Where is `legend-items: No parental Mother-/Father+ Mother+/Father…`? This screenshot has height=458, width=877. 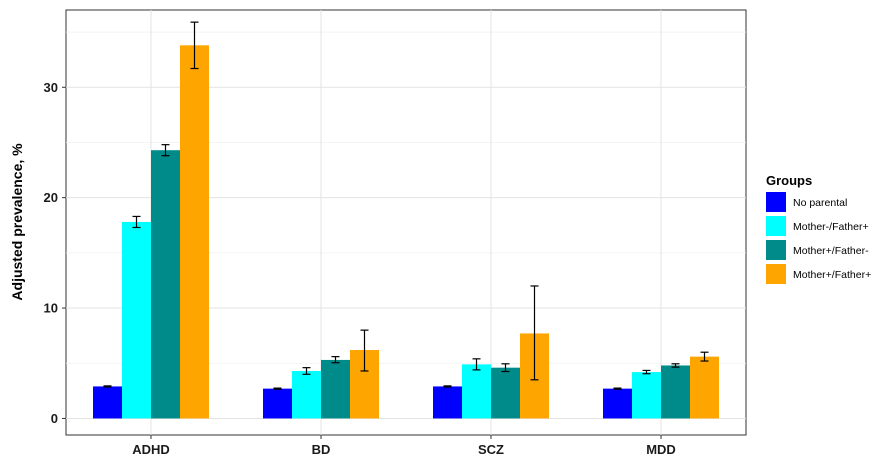
legend-items: No parental Mother-/Father+ Mother+/Father… is located at coordinates (818, 238).